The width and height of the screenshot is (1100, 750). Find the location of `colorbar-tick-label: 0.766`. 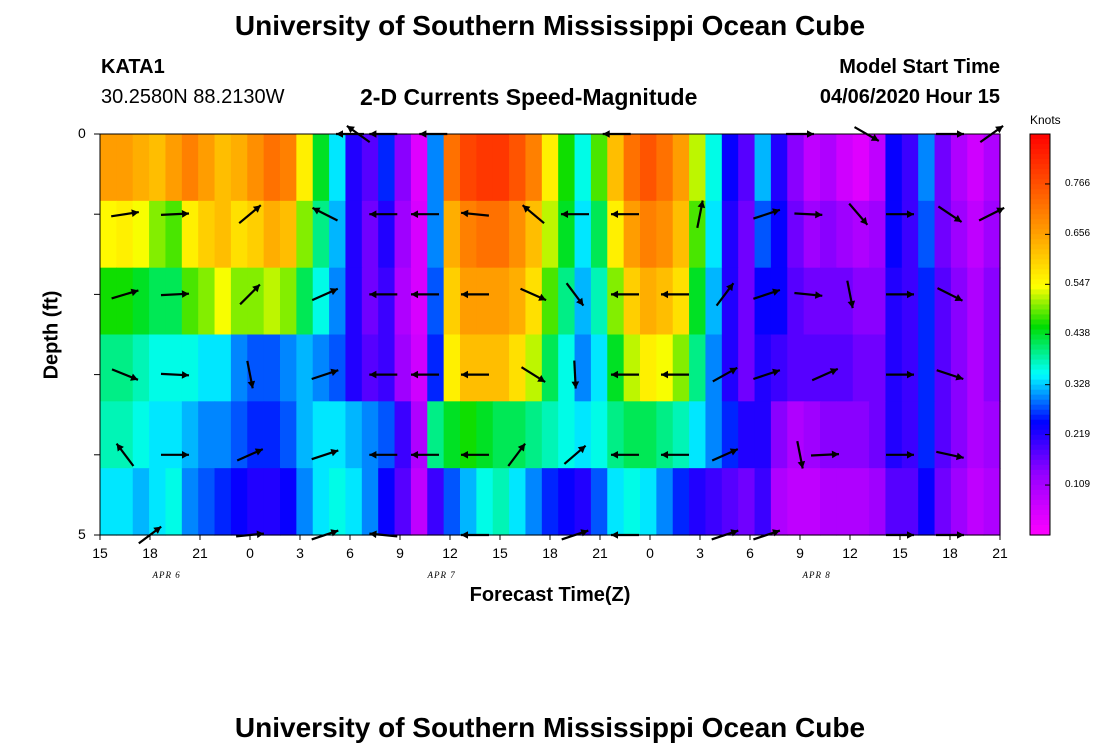

colorbar-tick-label: 0.766 is located at coordinates (1078, 183).